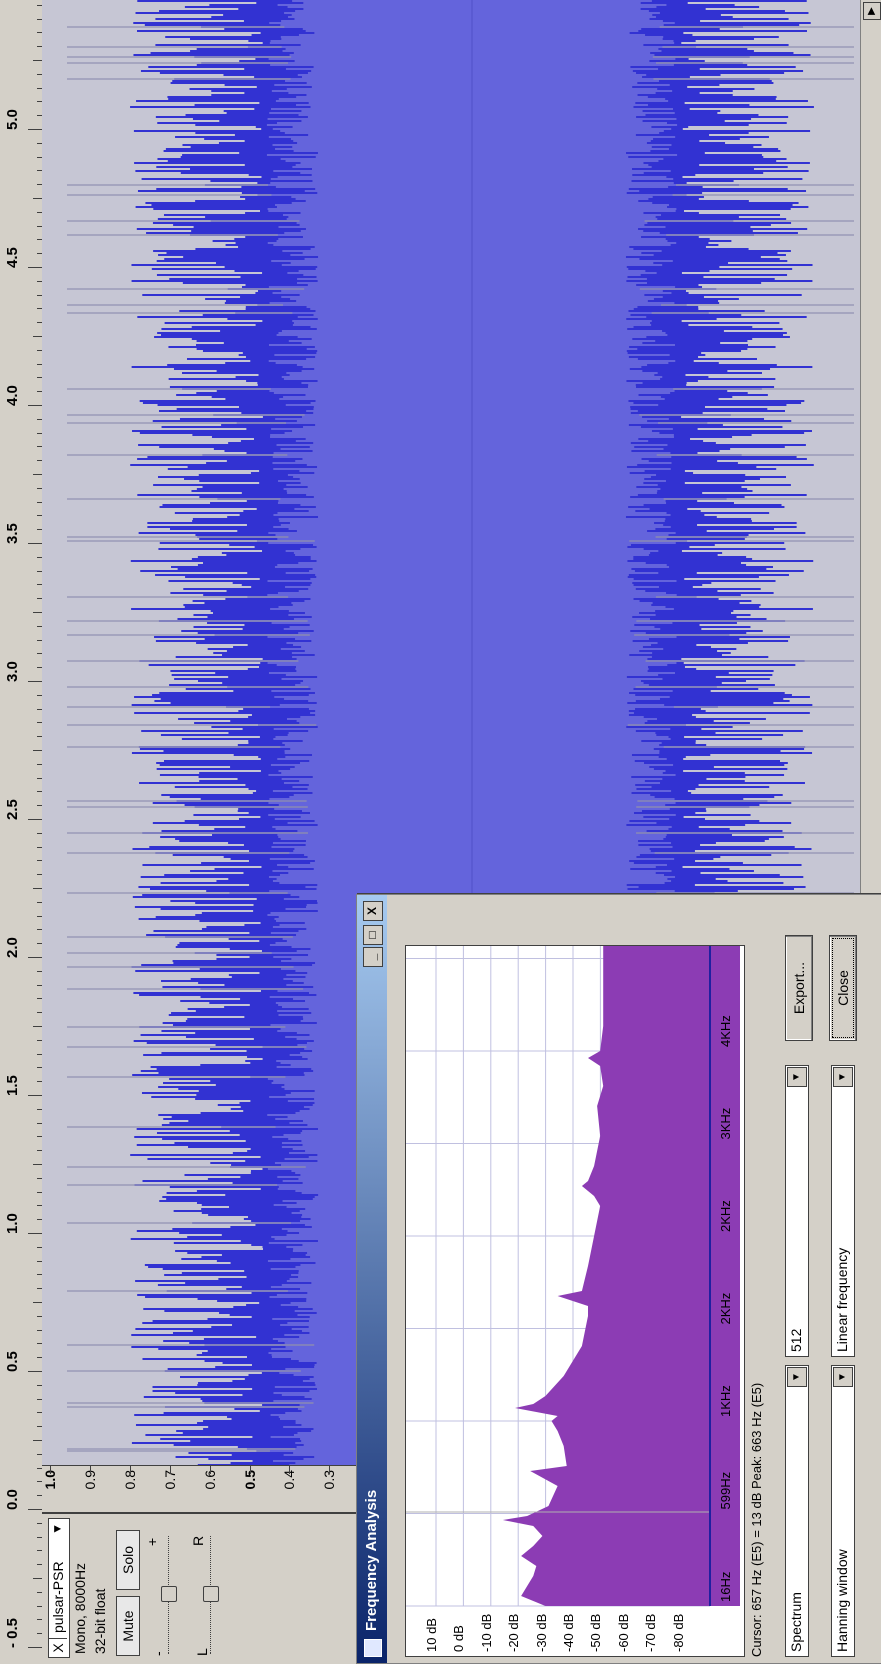 This screenshot has height=1664, width=881. Describe the element at coordinates (725, 1586) in the screenshot. I see `hz-label: 16Hz` at that location.